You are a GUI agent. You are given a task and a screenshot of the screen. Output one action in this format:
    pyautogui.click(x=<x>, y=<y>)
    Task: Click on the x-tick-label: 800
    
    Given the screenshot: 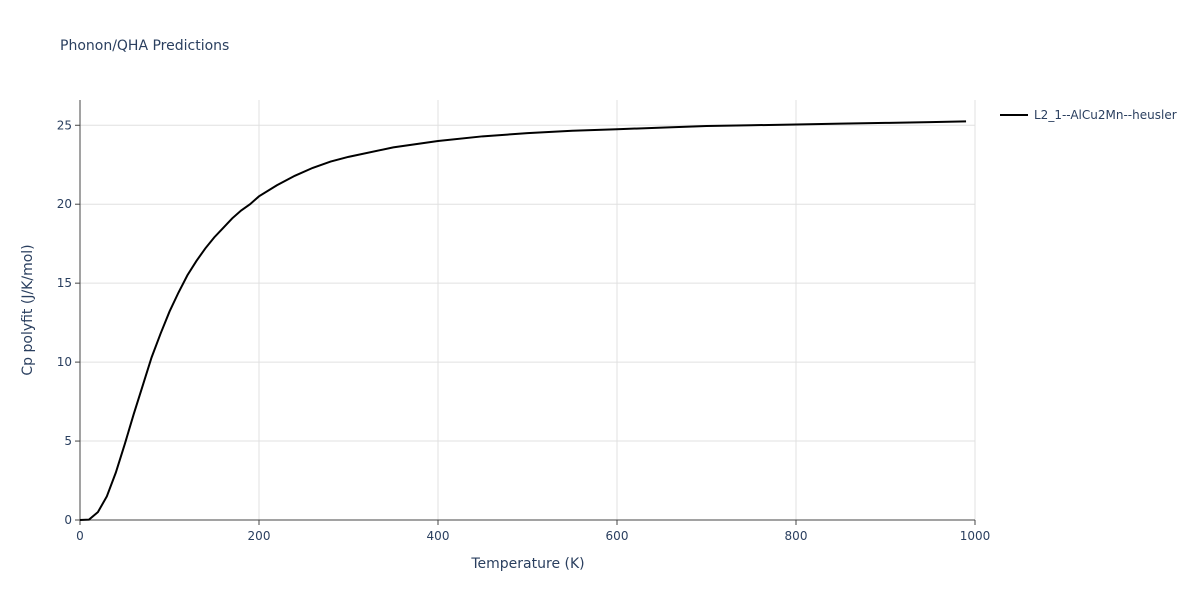 What is the action you would take?
    pyautogui.click(x=796, y=536)
    